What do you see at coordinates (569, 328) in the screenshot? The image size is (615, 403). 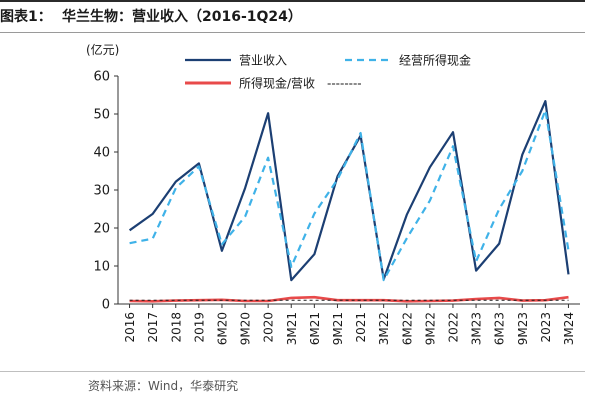 I see `x-tick-label: 3M24` at bounding box center [569, 328].